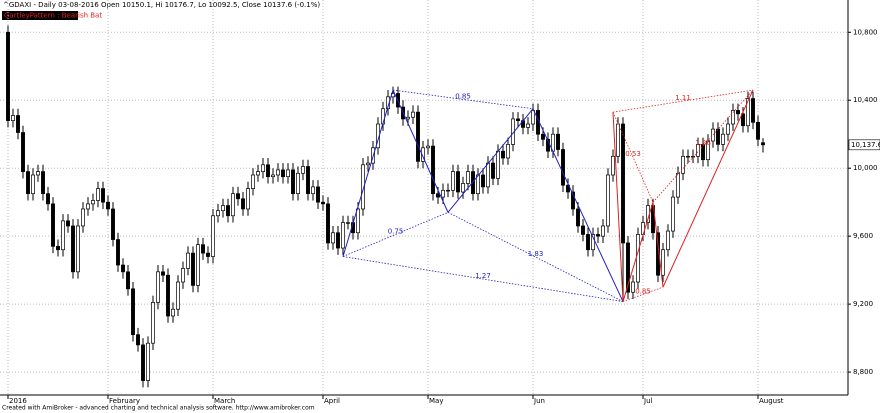  What do you see at coordinates (863, 304) in the screenshot?
I see `y-tick-label: 9,200` at bounding box center [863, 304].